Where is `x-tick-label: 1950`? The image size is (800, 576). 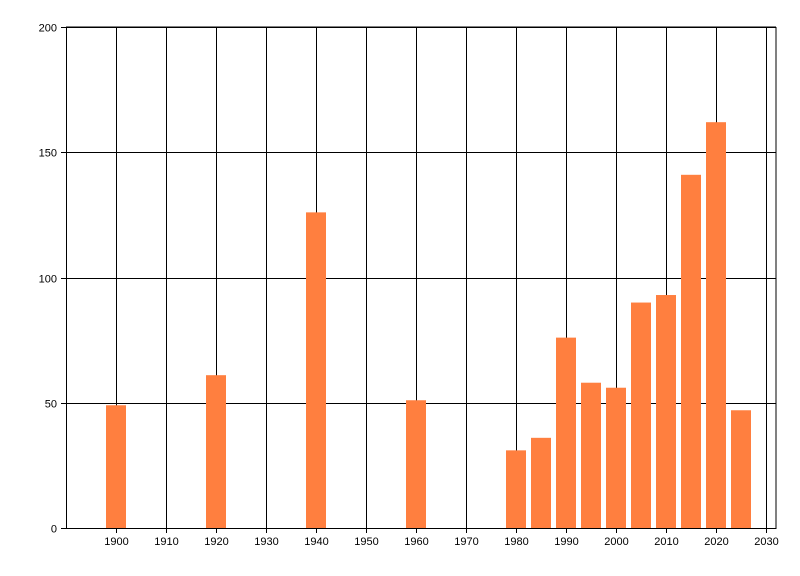
x-tick-label: 1950 is located at coordinates (366, 542).